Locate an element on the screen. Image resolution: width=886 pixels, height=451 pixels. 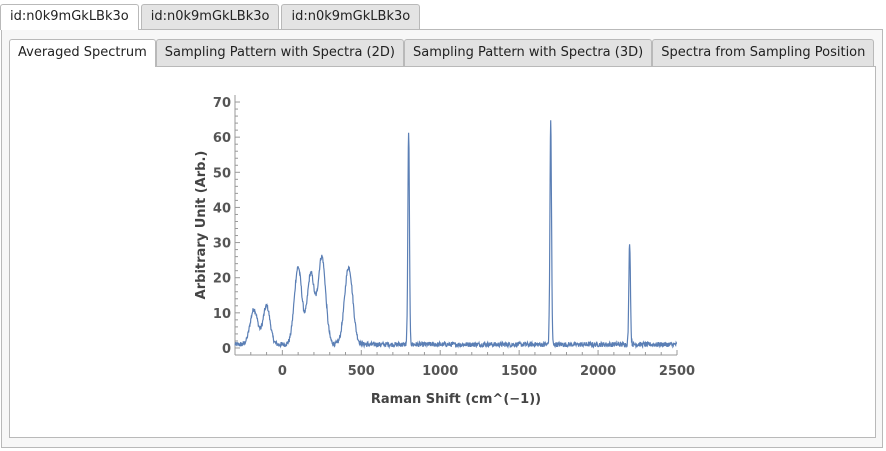
x-tick-label: 2500 is located at coordinates (677, 371).